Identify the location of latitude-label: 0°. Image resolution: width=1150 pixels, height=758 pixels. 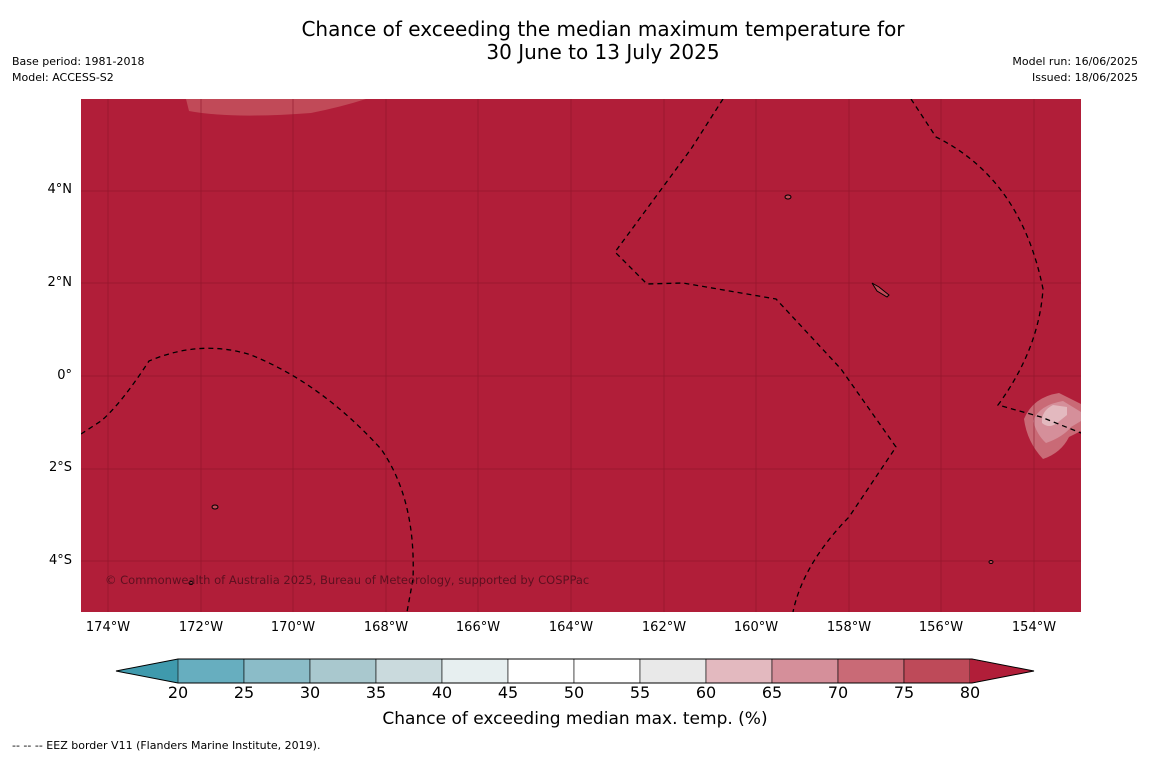
(64, 375).